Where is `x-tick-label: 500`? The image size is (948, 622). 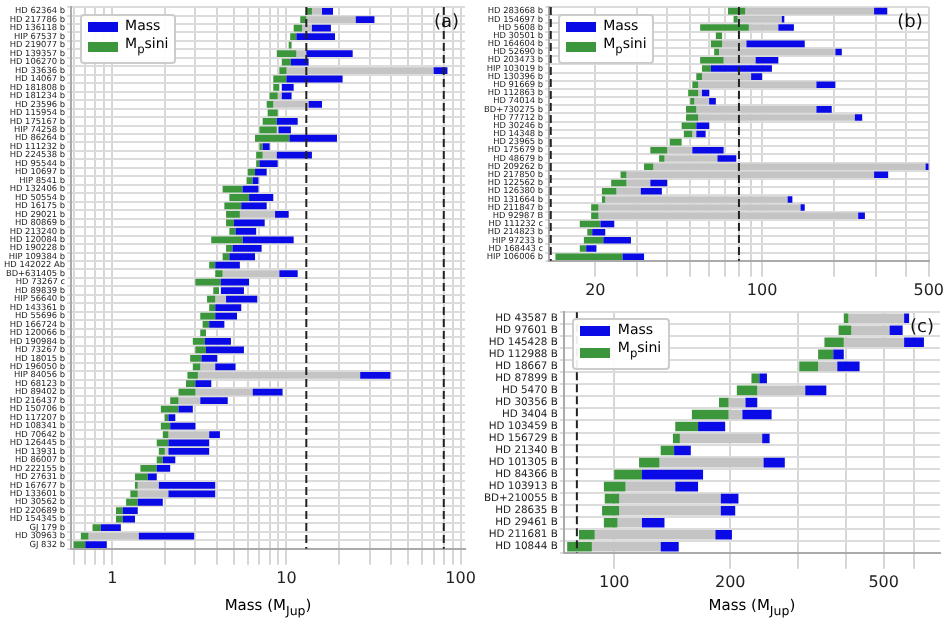 x-tick-label: 500 is located at coordinates (883, 581).